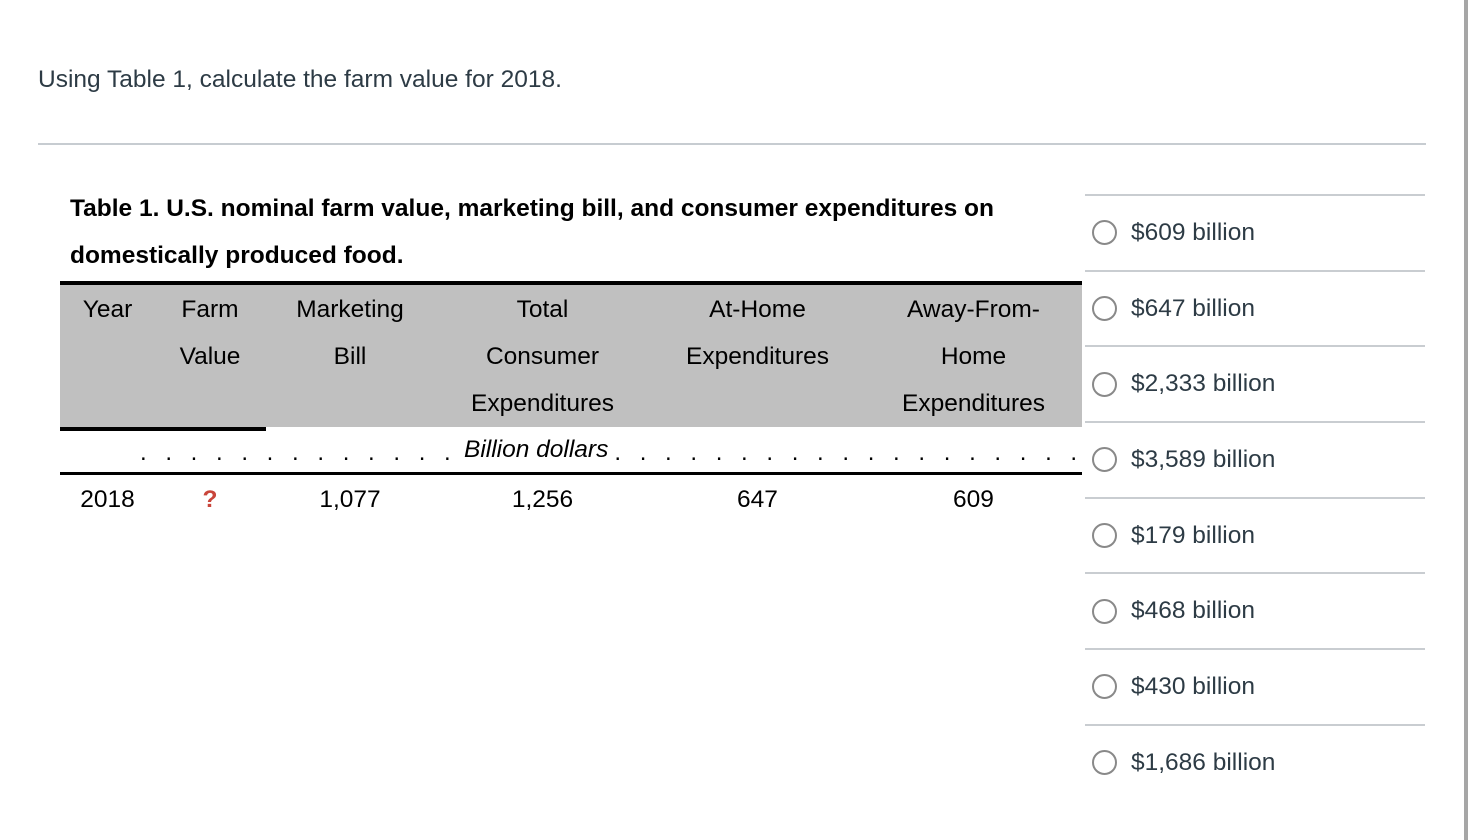 Image resolution: width=1468 pixels, height=840 pixels. I want to click on col-header-farm-value: Farm Value, so click(210, 333).